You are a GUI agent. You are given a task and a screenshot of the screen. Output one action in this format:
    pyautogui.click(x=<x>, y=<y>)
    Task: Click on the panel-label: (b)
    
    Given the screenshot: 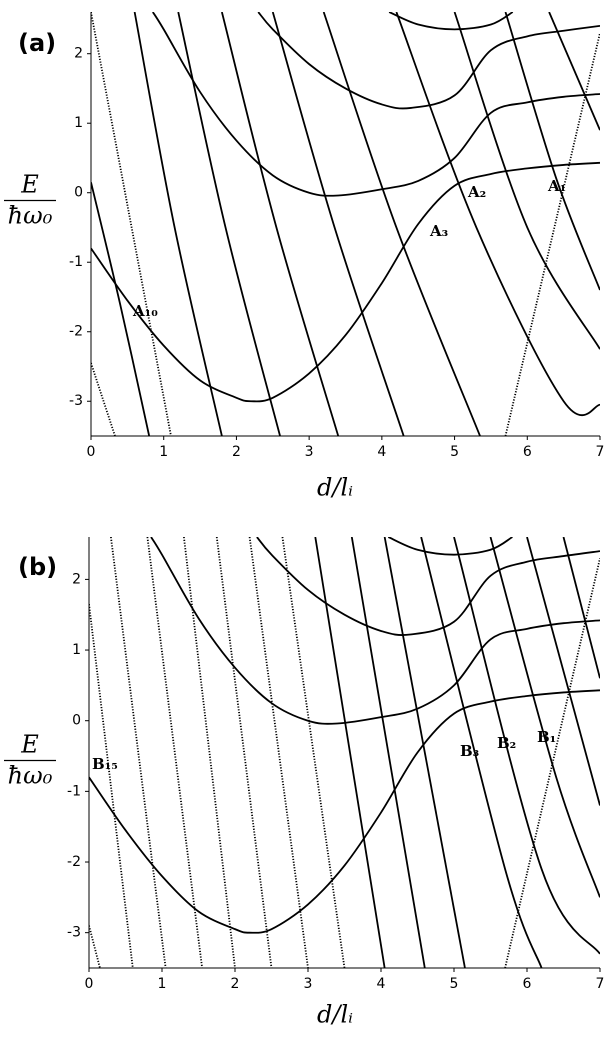 What is the action you would take?
    pyautogui.click(x=37, y=567)
    